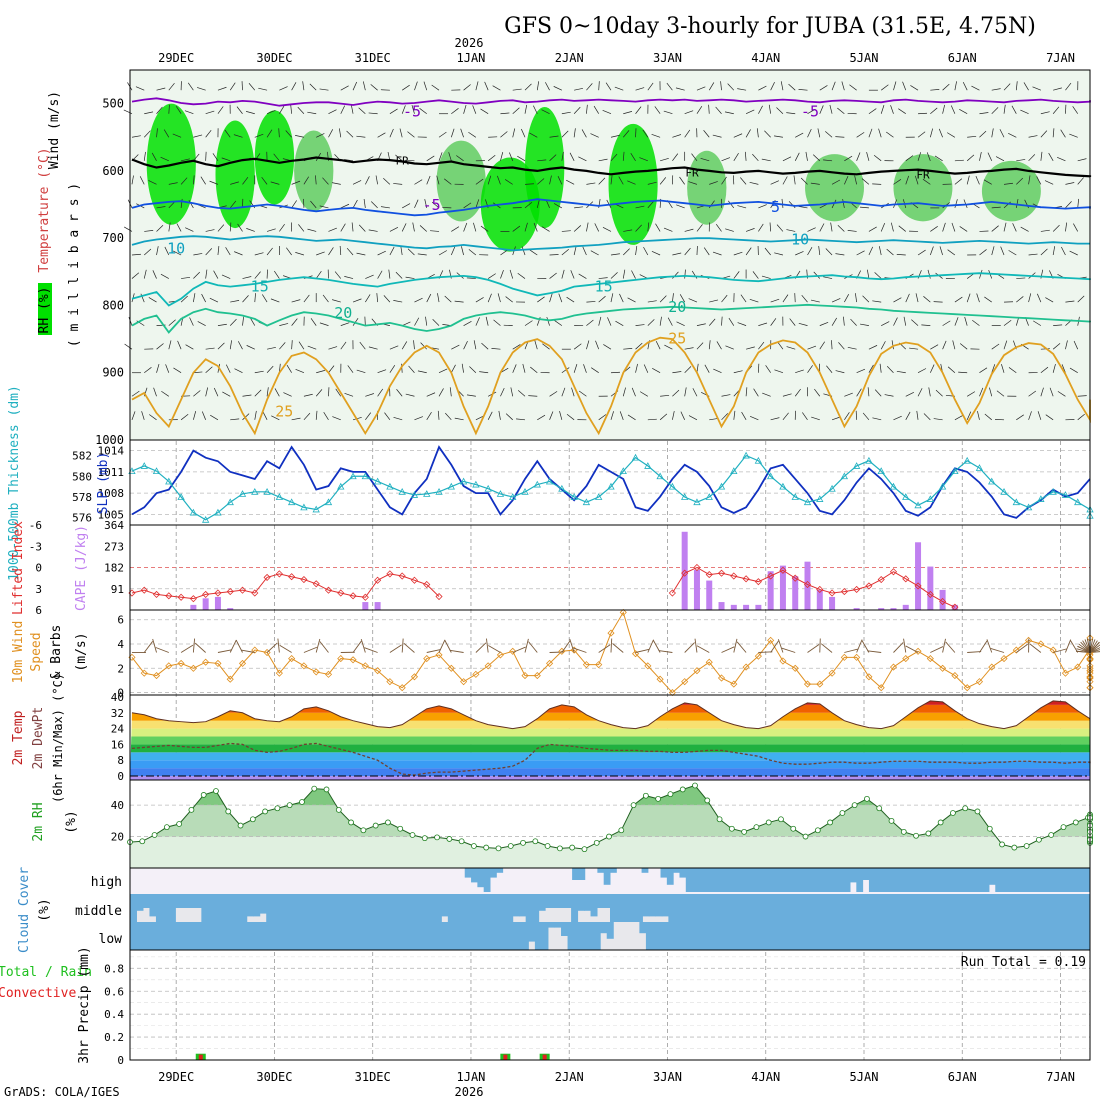 The width and height of the screenshot is (1100, 1100). I want to click on cloud-ylabel-1: Cloud Cover, so click(24, 910).